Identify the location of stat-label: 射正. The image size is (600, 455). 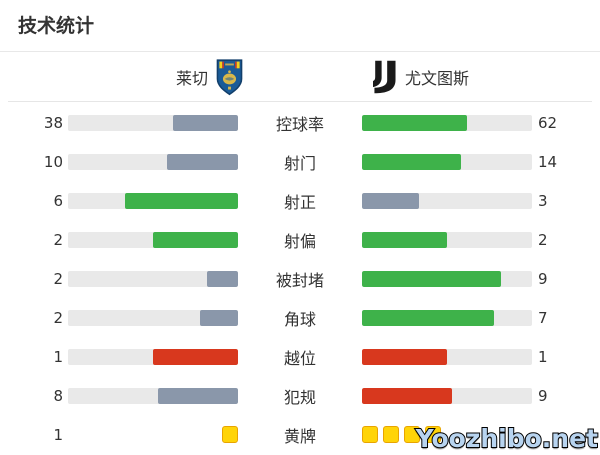
(299, 202).